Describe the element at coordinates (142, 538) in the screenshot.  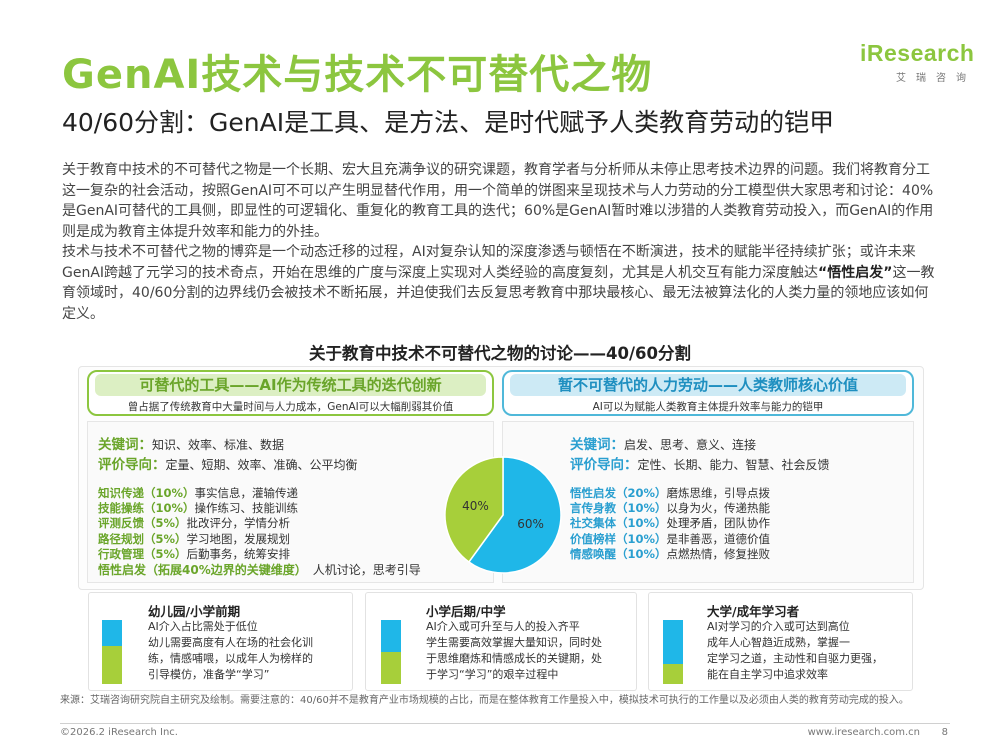
I see `item-key: 路径规划（5%）` at that location.